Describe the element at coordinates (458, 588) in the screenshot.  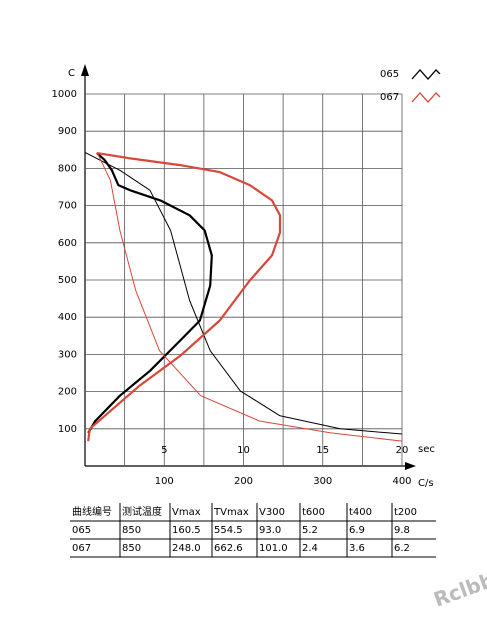
I see `watermark: Rclbbs` at that location.